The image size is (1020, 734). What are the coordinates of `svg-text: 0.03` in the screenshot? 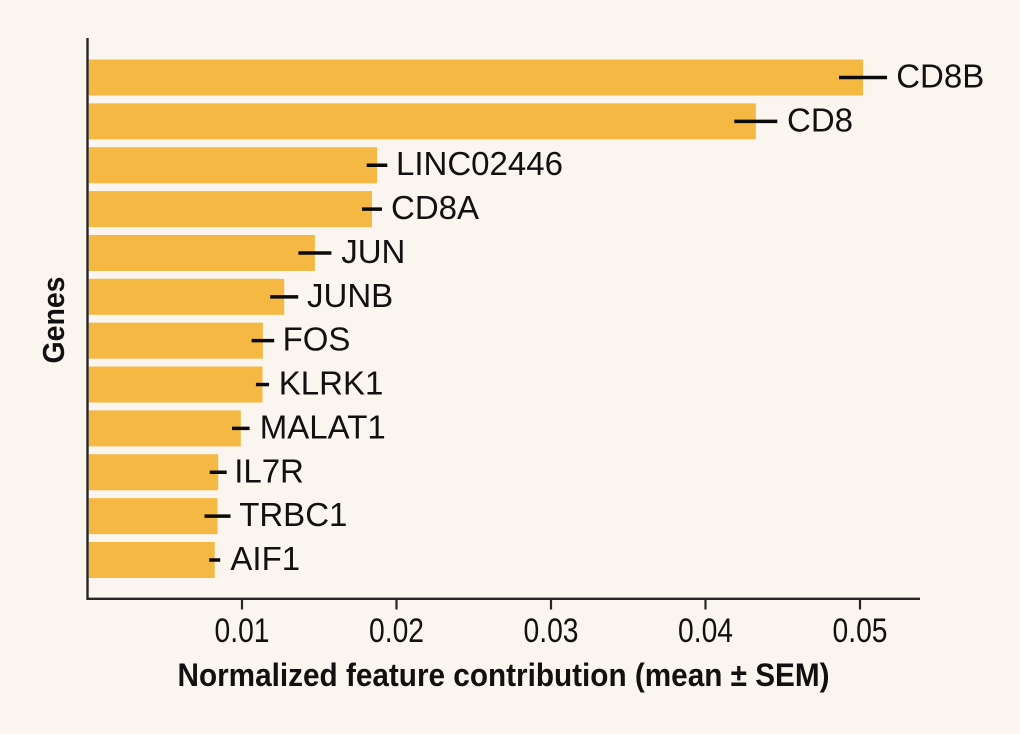 It's located at (551, 631).